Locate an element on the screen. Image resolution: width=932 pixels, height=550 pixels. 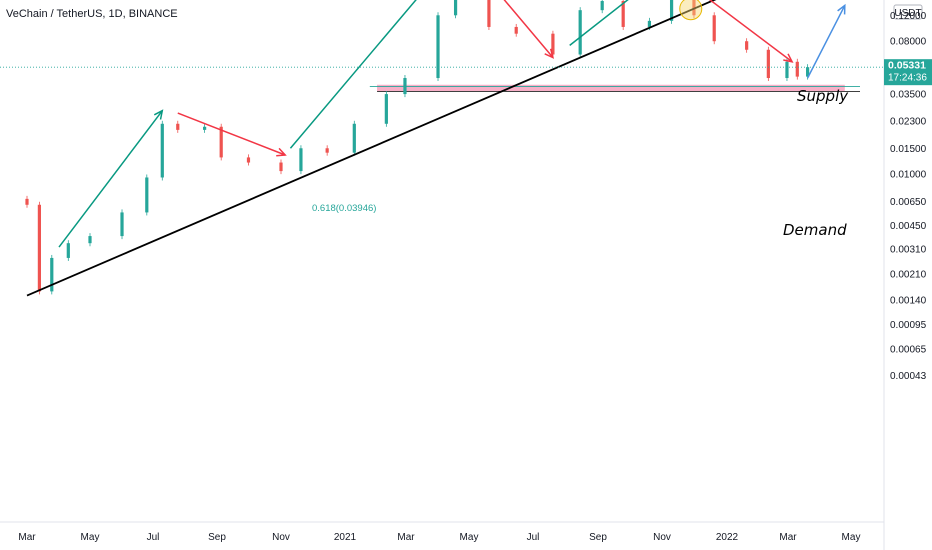
price-tick-label: 0.01000 is located at coordinates (908, 175).